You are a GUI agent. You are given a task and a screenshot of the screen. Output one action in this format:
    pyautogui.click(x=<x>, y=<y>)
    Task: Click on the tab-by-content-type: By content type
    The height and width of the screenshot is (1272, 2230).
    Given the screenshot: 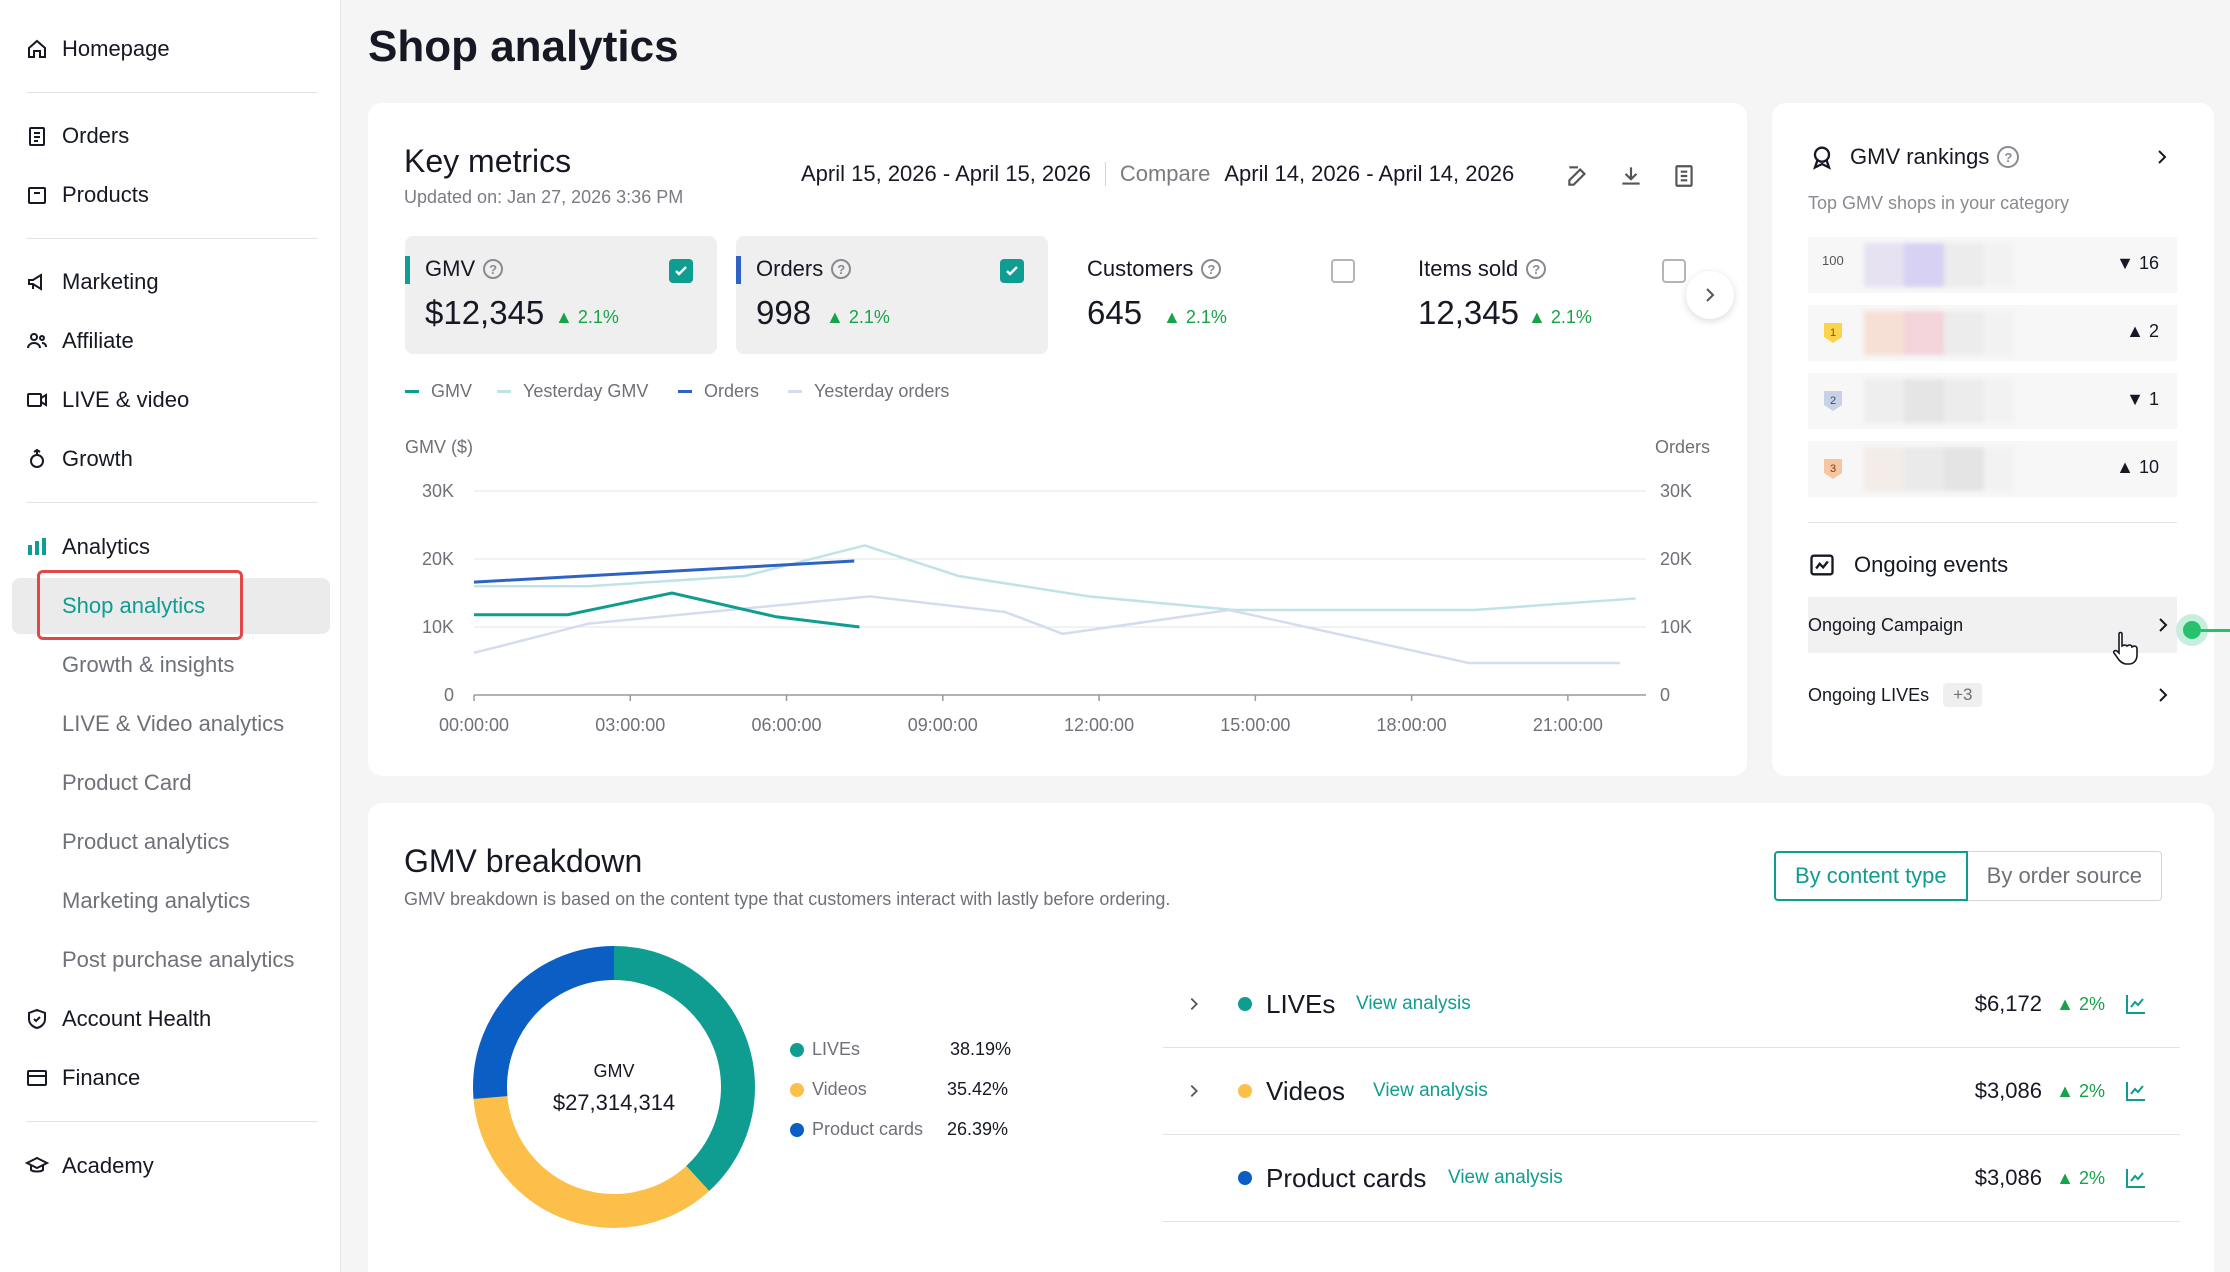 What is the action you would take?
    pyautogui.click(x=1871, y=876)
    